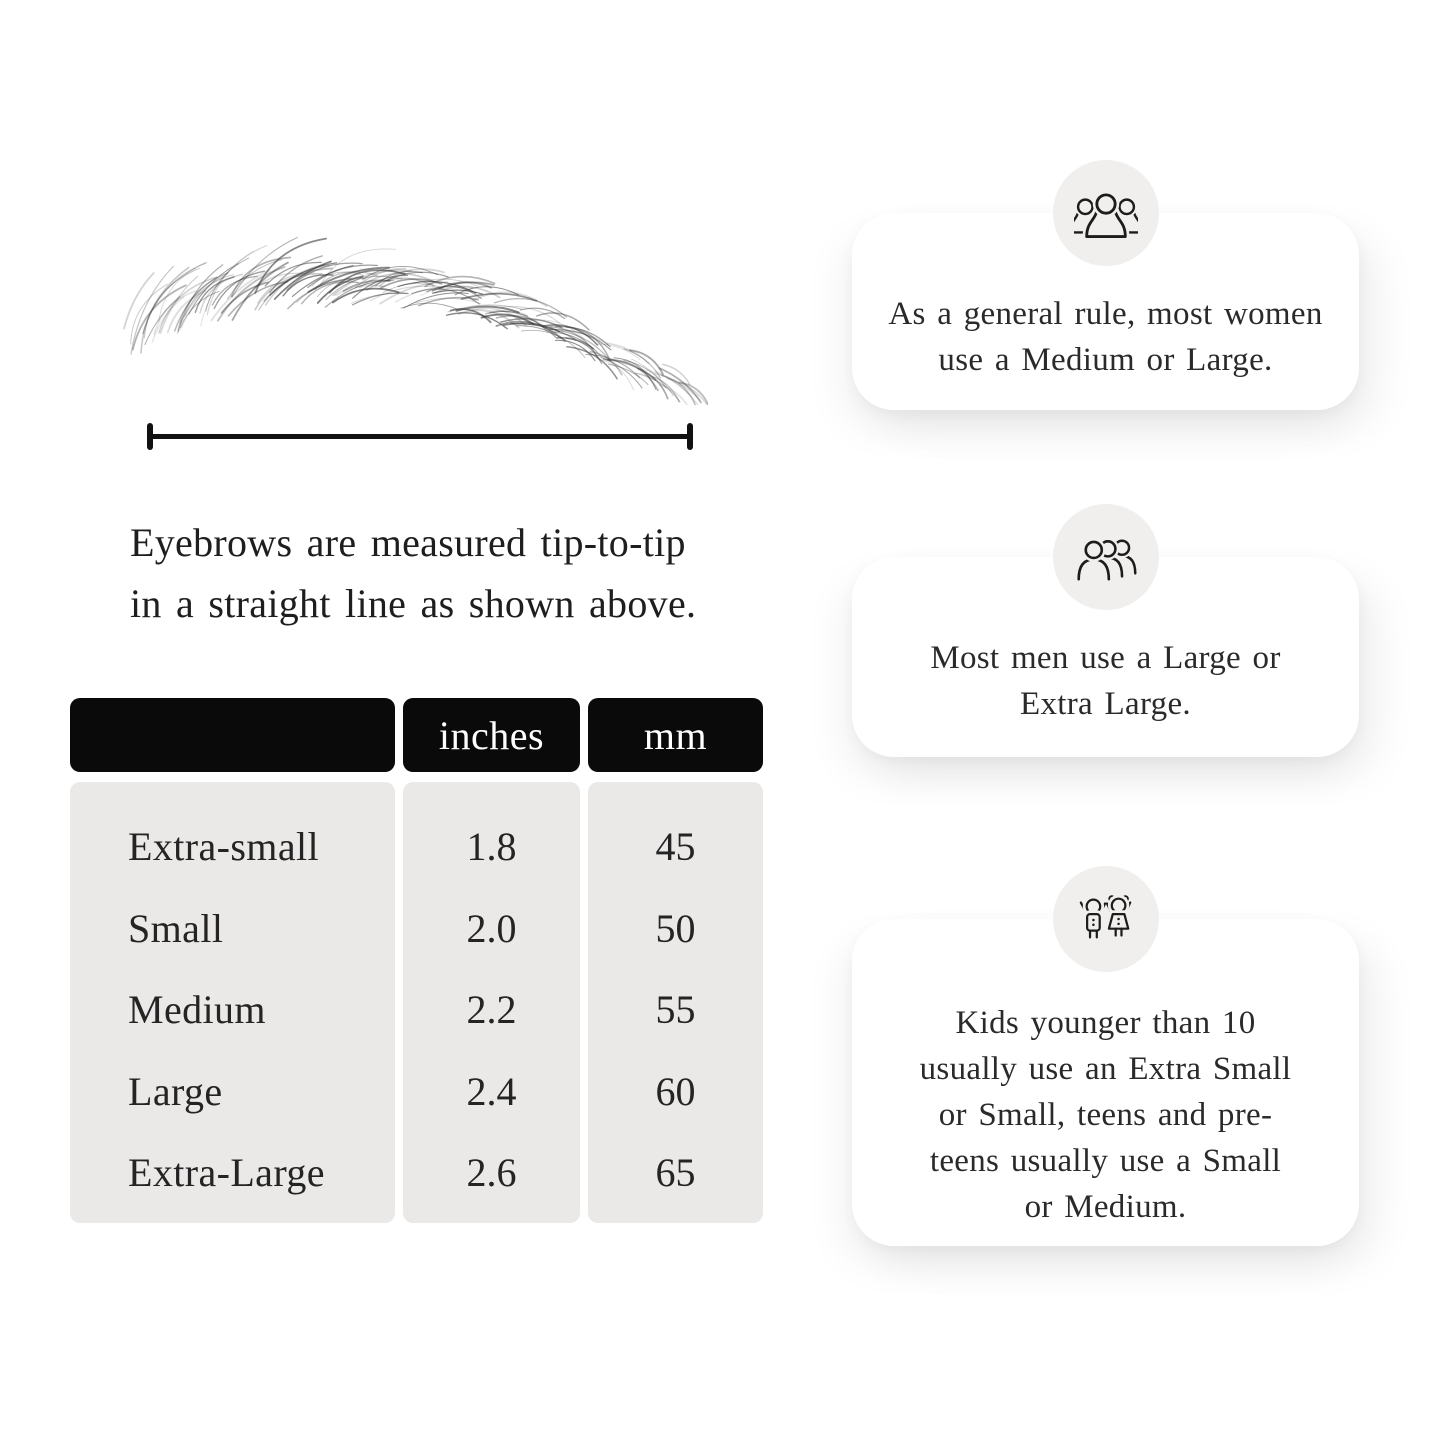 Image resolution: width=1445 pixels, height=1445 pixels. What do you see at coordinates (416, 1172) in the screenshot?
I see `table-row: Extra-Large 2.6 65` at bounding box center [416, 1172].